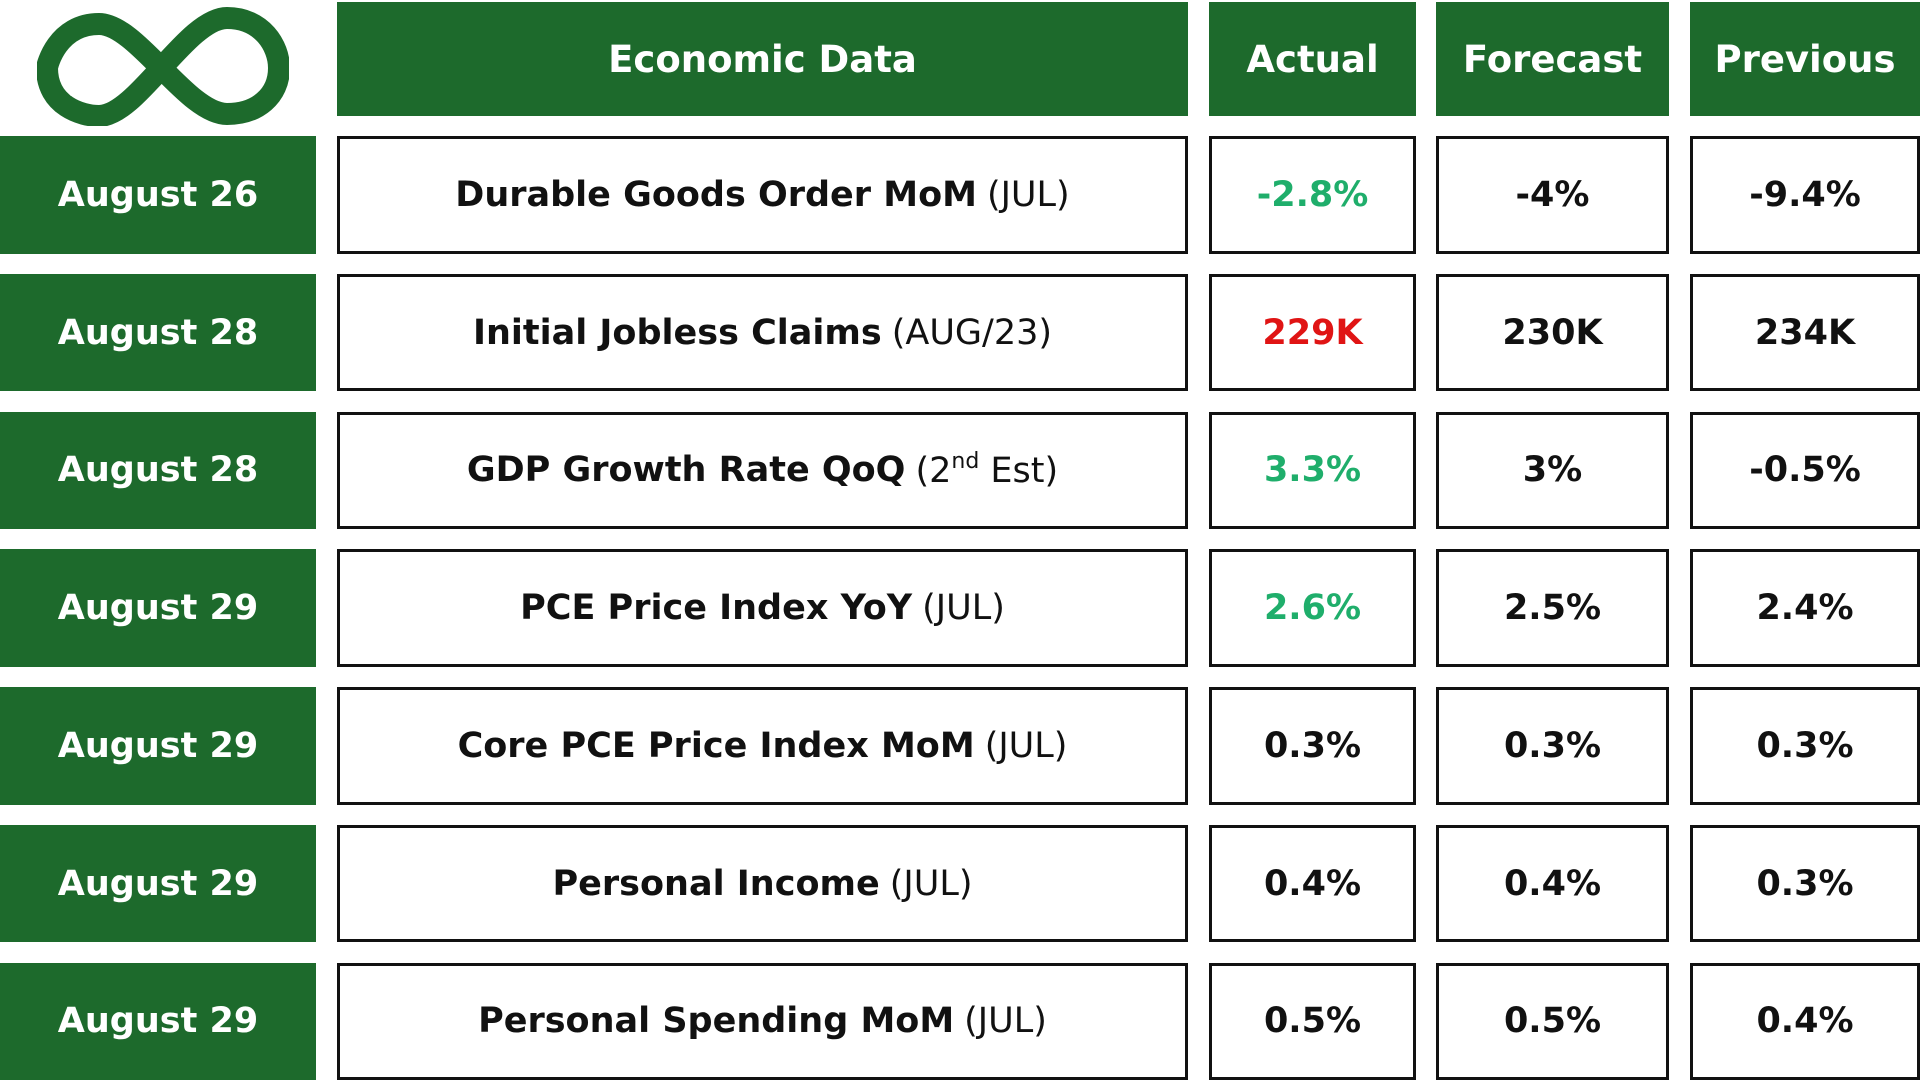  What do you see at coordinates (1805, 332) in the screenshot?
I see `previous-value: 234K` at bounding box center [1805, 332].